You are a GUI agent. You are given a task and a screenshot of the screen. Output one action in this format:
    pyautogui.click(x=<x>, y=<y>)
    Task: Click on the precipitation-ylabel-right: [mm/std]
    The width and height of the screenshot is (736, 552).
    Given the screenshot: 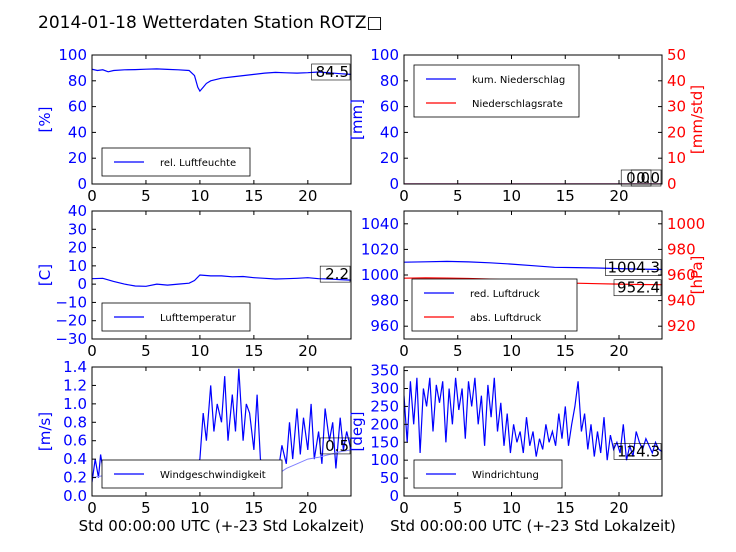 What is the action you would take?
    pyautogui.click(x=697, y=119)
    